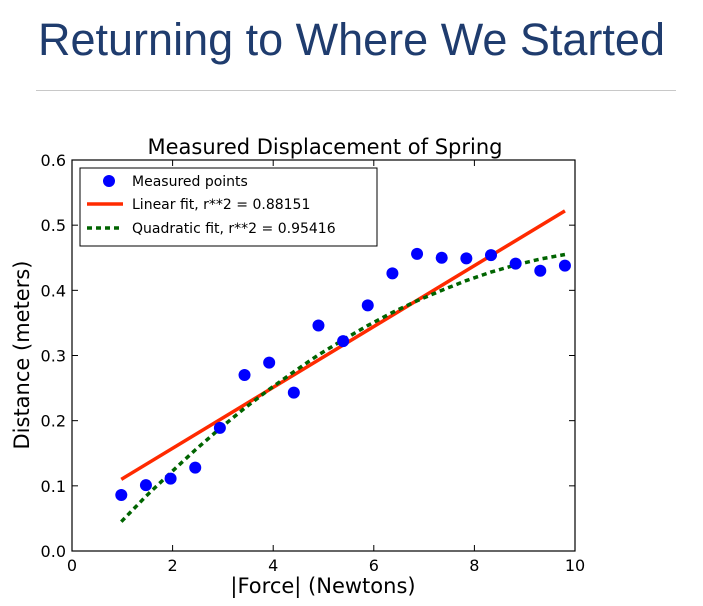  I want to click on y-tick-label: 0.2, so click(53, 421).